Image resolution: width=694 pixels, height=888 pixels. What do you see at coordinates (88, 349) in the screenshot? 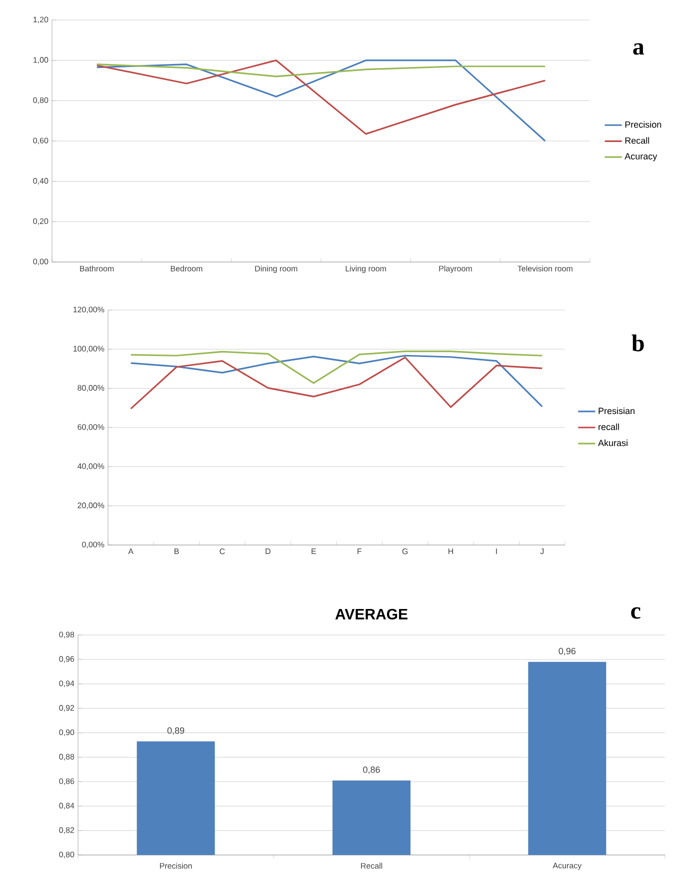
I see `y-tick-label: 100,00%` at bounding box center [88, 349].